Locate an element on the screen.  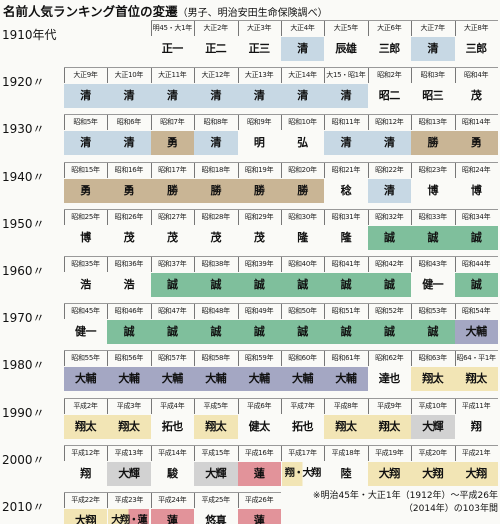
decade-label: 1950〃 is located at coordinates (23, 223).